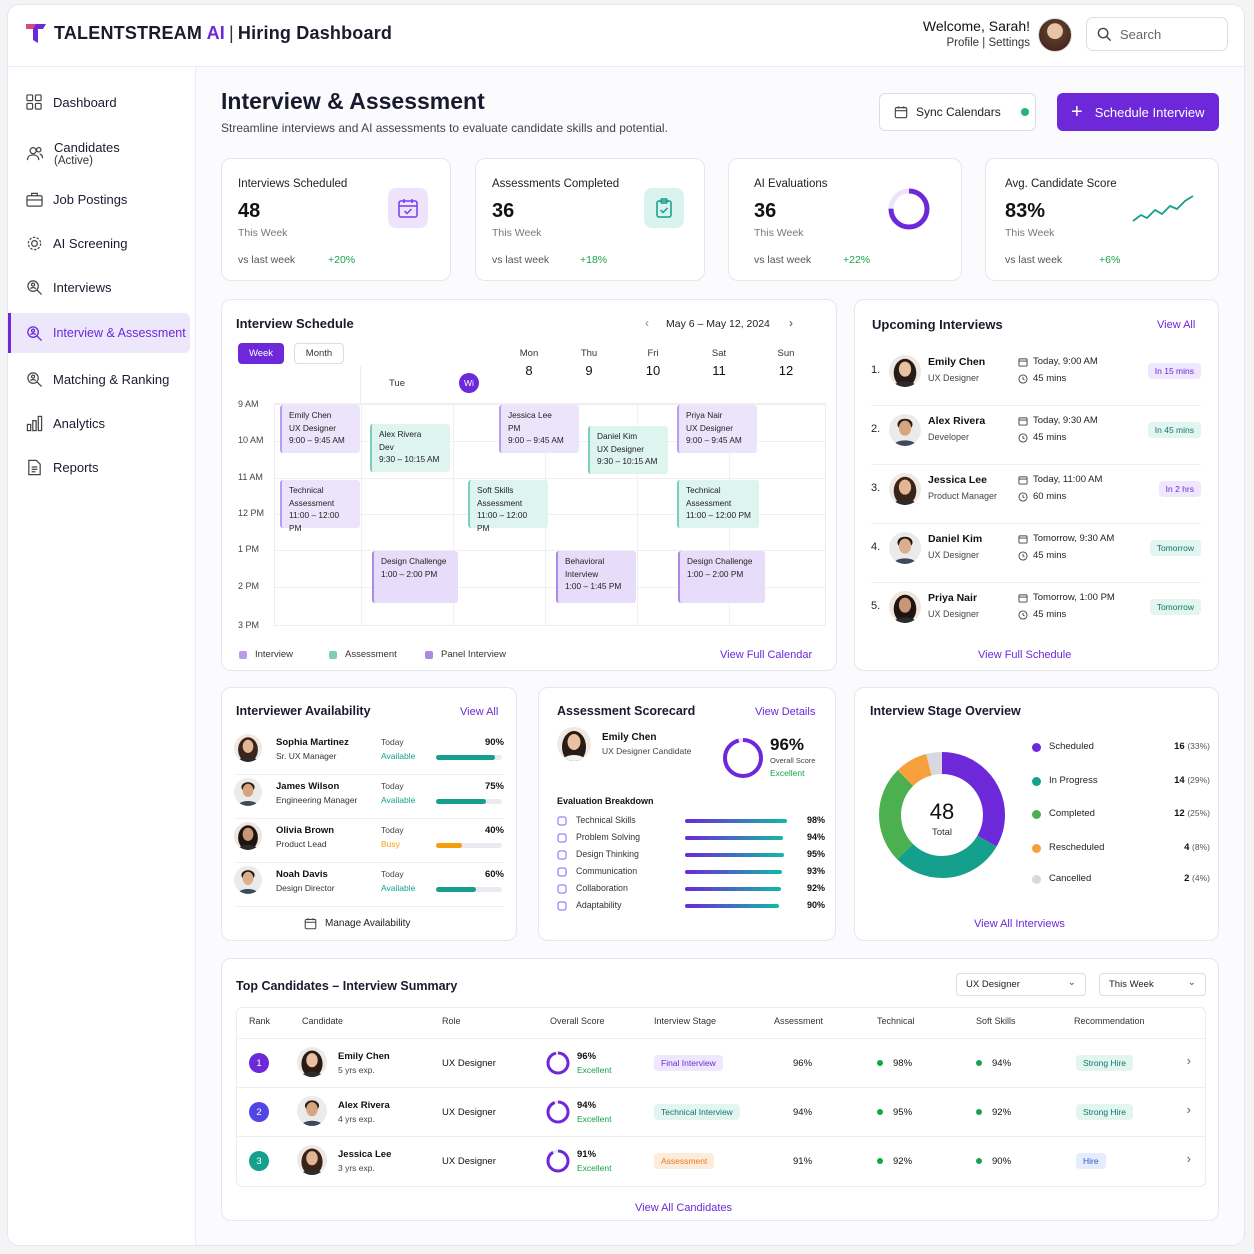  What do you see at coordinates (1191, 982) in the screenshot?
I see `chevron-down-icon: ⌄` at bounding box center [1191, 982].